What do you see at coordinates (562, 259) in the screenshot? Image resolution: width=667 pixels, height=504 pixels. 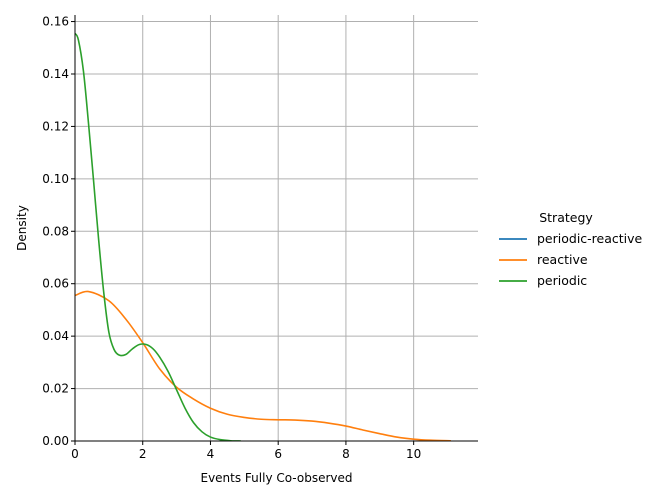 I see `legend-label-reactive: reactive` at bounding box center [562, 259].